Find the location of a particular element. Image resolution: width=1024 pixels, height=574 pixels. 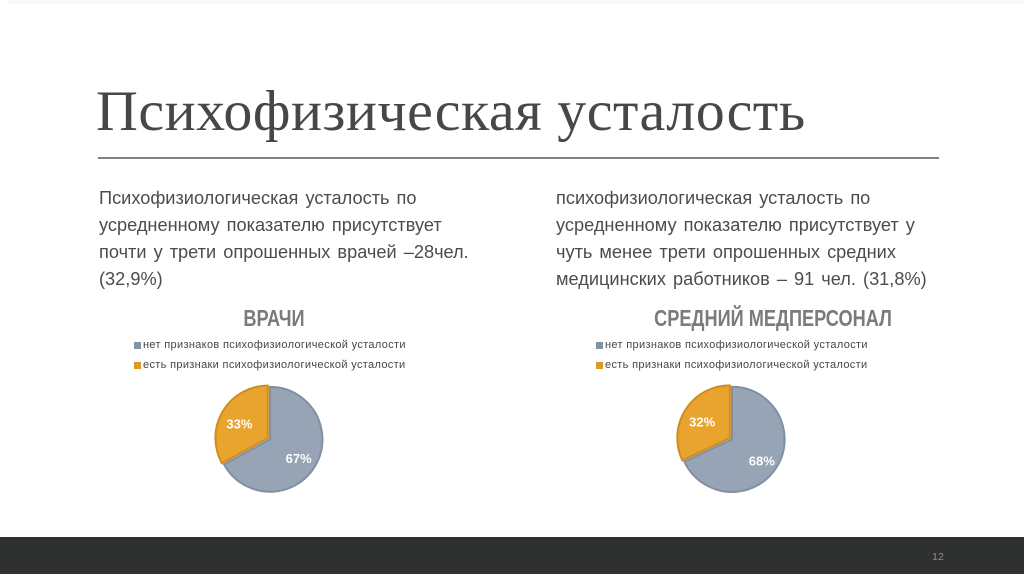

svg-text: 68% is located at coordinates (762, 460).